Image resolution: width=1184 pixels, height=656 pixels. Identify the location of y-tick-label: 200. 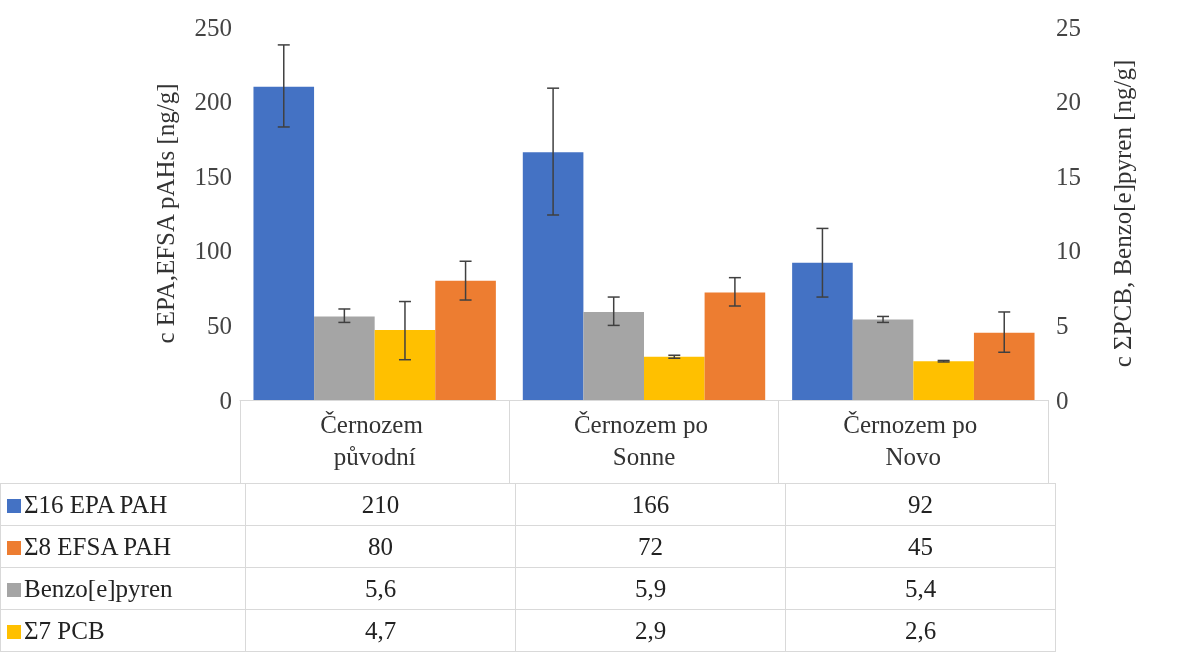
(213, 102).